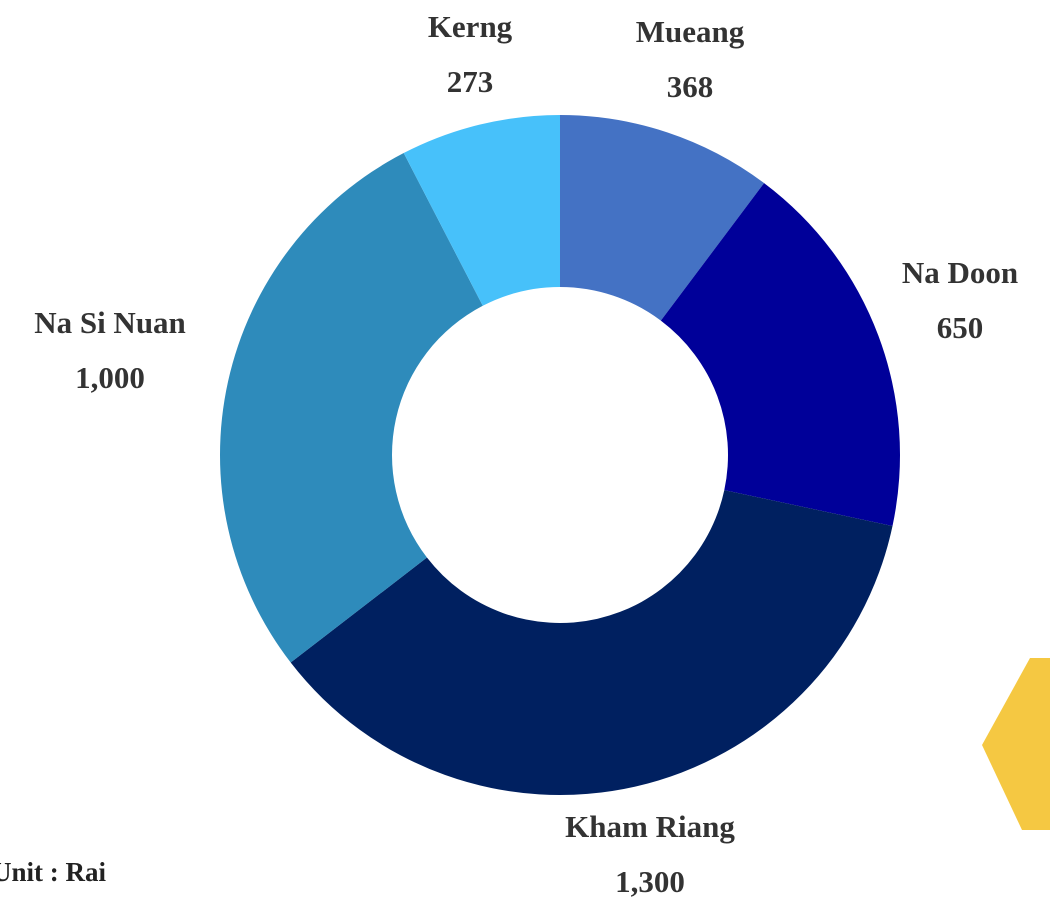  I want to click on slice-label: Na Doon, so click(960, 272).